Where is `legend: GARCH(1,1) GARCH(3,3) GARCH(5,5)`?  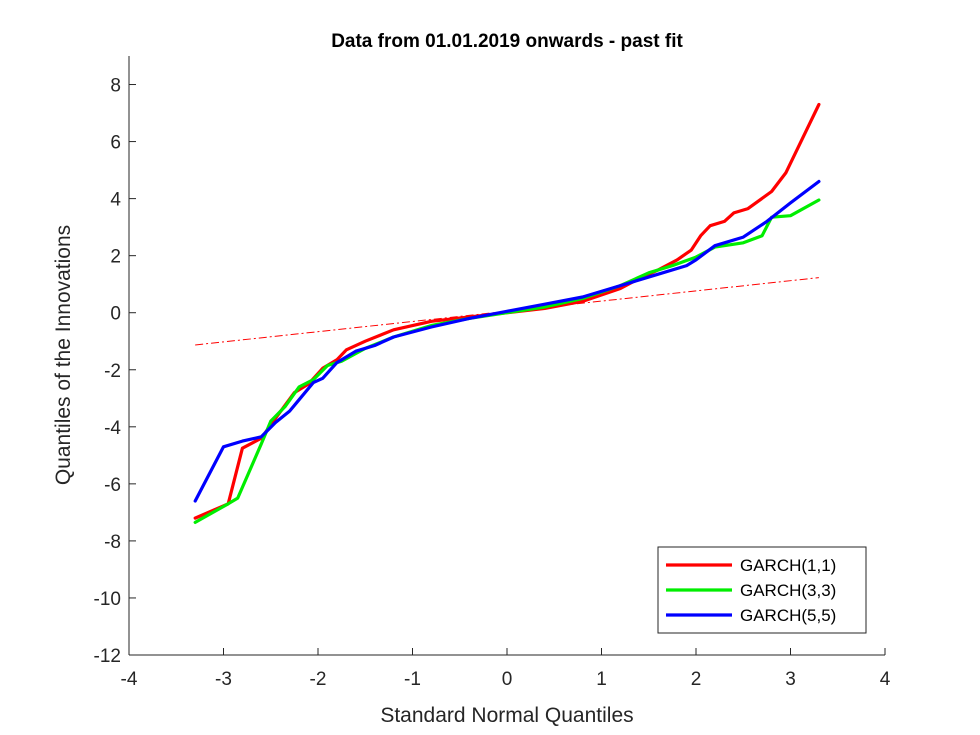
legend: GARCH(1,1) GARCH(3,3) GARCH(5,5) is located at coordinates (762, 590).